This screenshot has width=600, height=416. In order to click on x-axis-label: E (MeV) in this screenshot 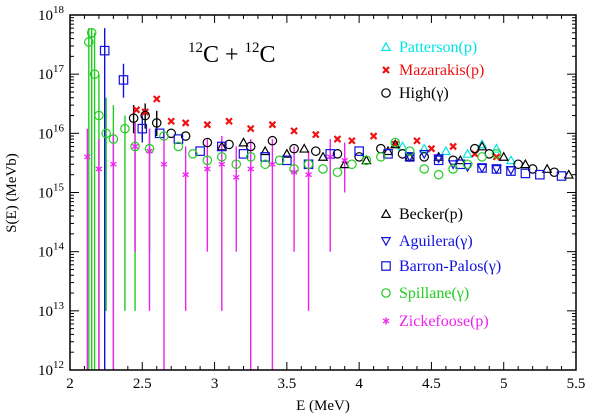, I will do `click(323, 406)`.